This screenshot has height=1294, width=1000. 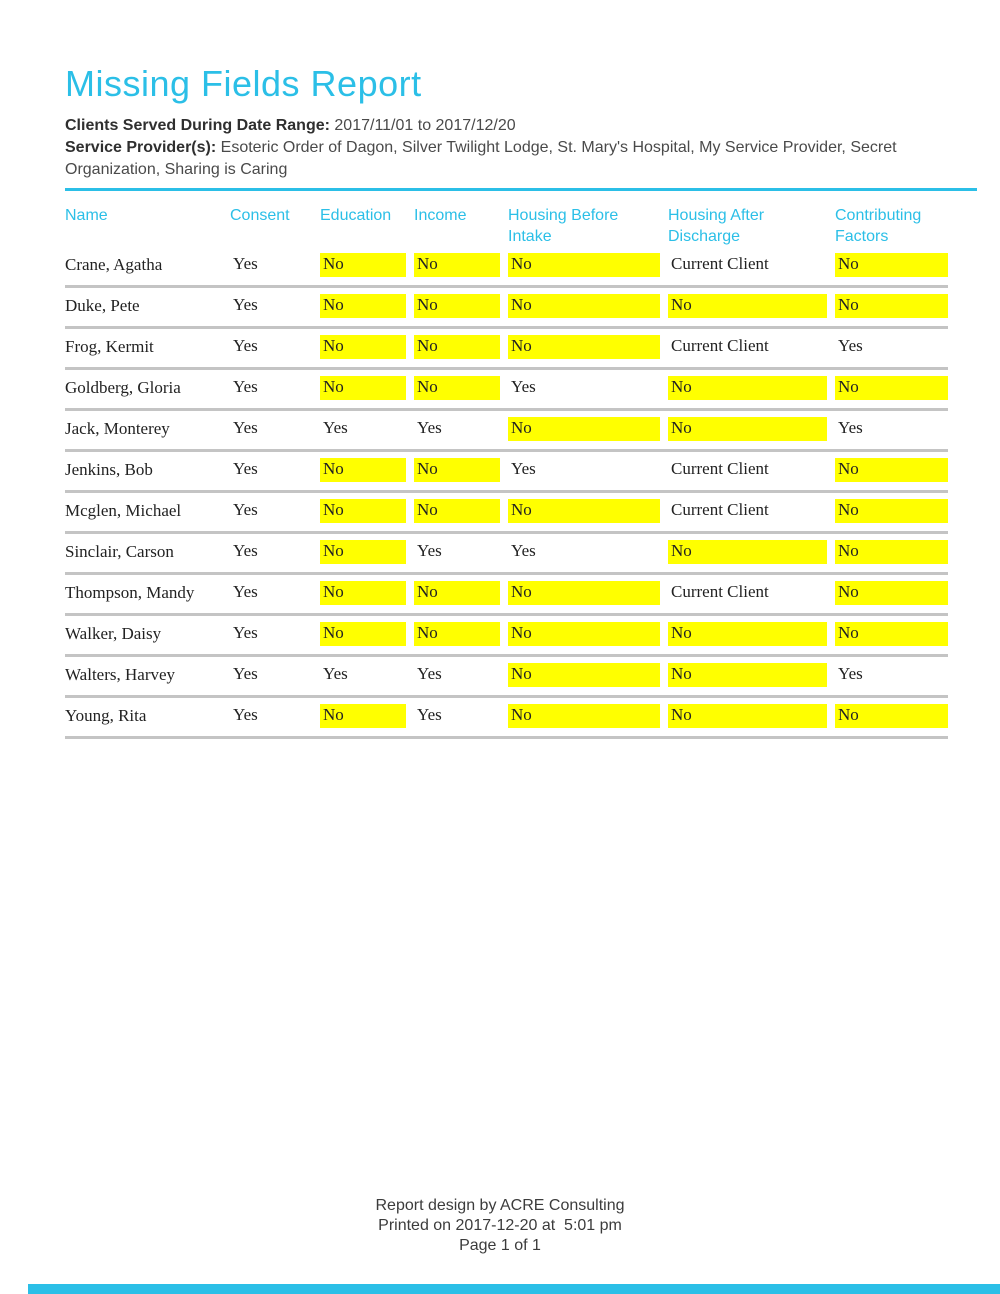 I want to click on cell-name: Jenkins, Bob, so click(x=147, y=471).